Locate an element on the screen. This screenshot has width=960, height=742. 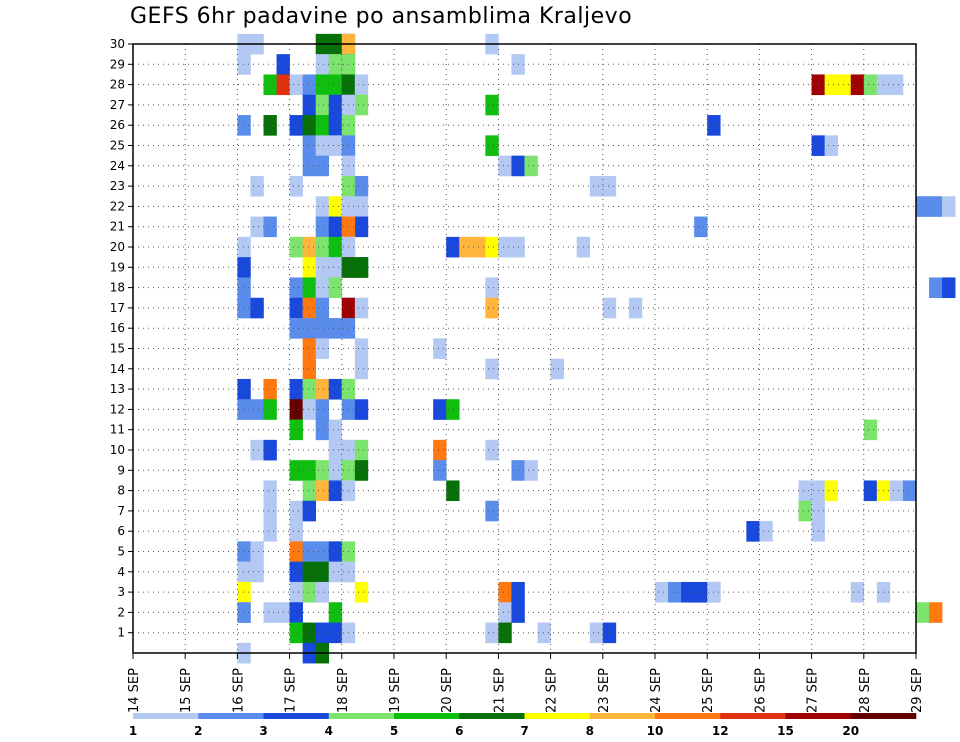
y-tick-label: 23 is located at coordinates (117, 186).